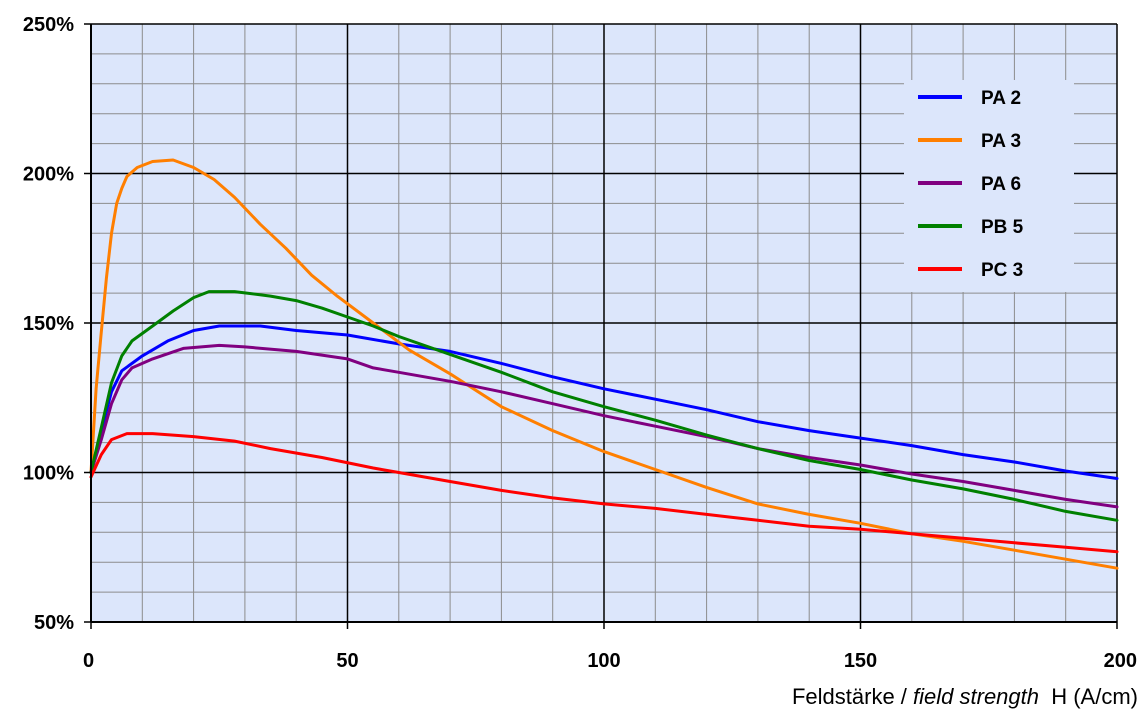 This screenshot has height=722, width=1148. What do you see at coordinates (48, 474) in the screenshot?
I see `y-tick-label: 100%` at bounding box center [48, 474].